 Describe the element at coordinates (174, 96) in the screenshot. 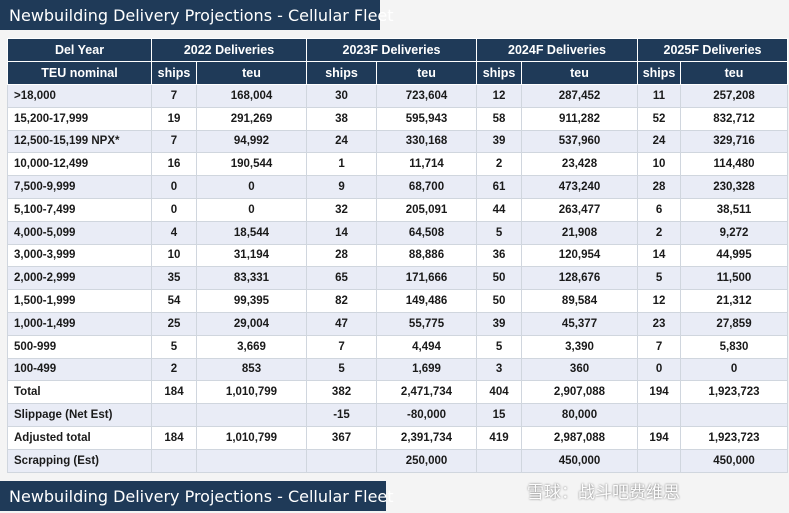

I see `ships-cell: 7` at that location.